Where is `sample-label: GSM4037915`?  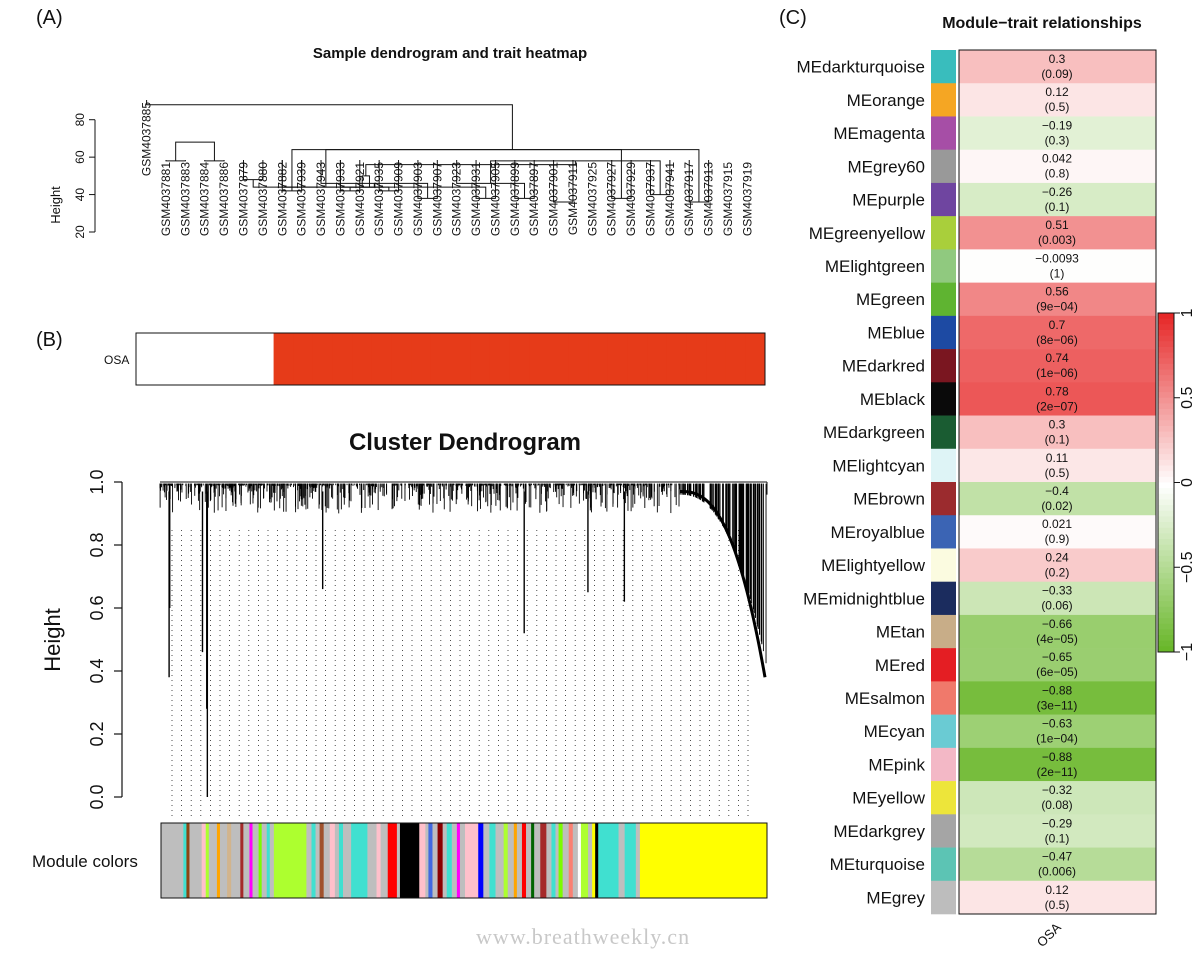
sample-label: GSM4037915 is located at coordinates (728, 199).